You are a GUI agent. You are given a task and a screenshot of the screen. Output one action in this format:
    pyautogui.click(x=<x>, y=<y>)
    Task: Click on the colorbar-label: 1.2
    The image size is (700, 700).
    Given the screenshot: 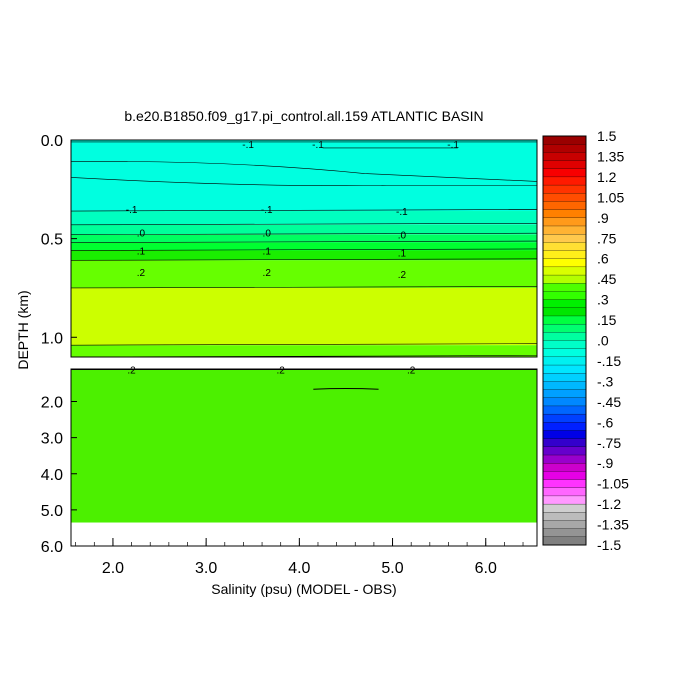 What is the action you would take?
    pyautogui.click(x=607, y=177)
    